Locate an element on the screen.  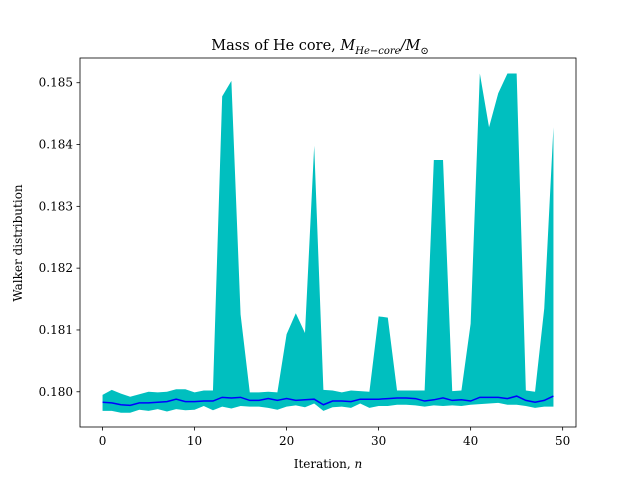
y-tick-label: 0.183 is located at coordinates (56, 206).